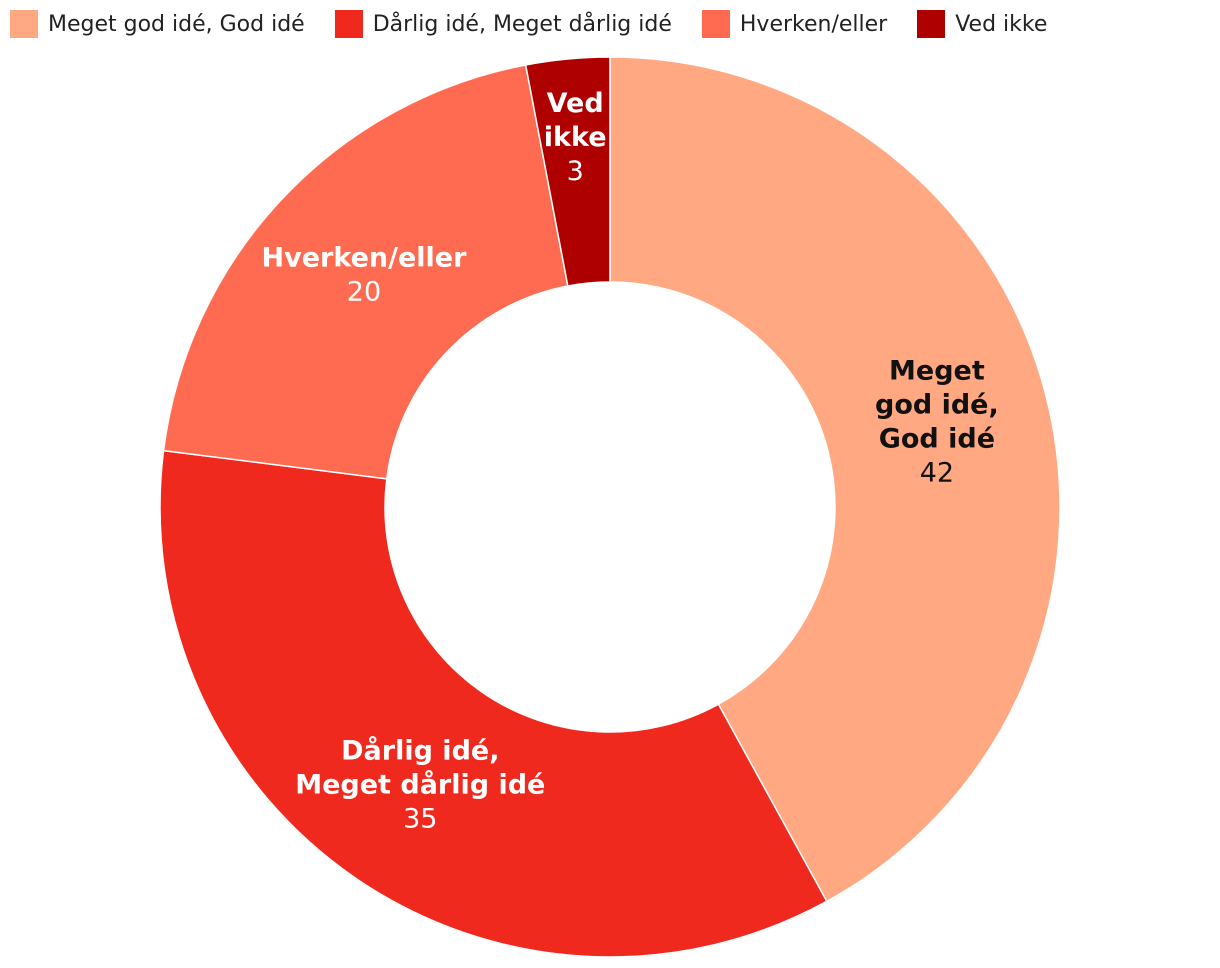 The width and height of the screenshot is (1220, 968). Describe the element at coordinates (575, 103) in the screenshot. I see `slice-label-name: Ved` at that location.